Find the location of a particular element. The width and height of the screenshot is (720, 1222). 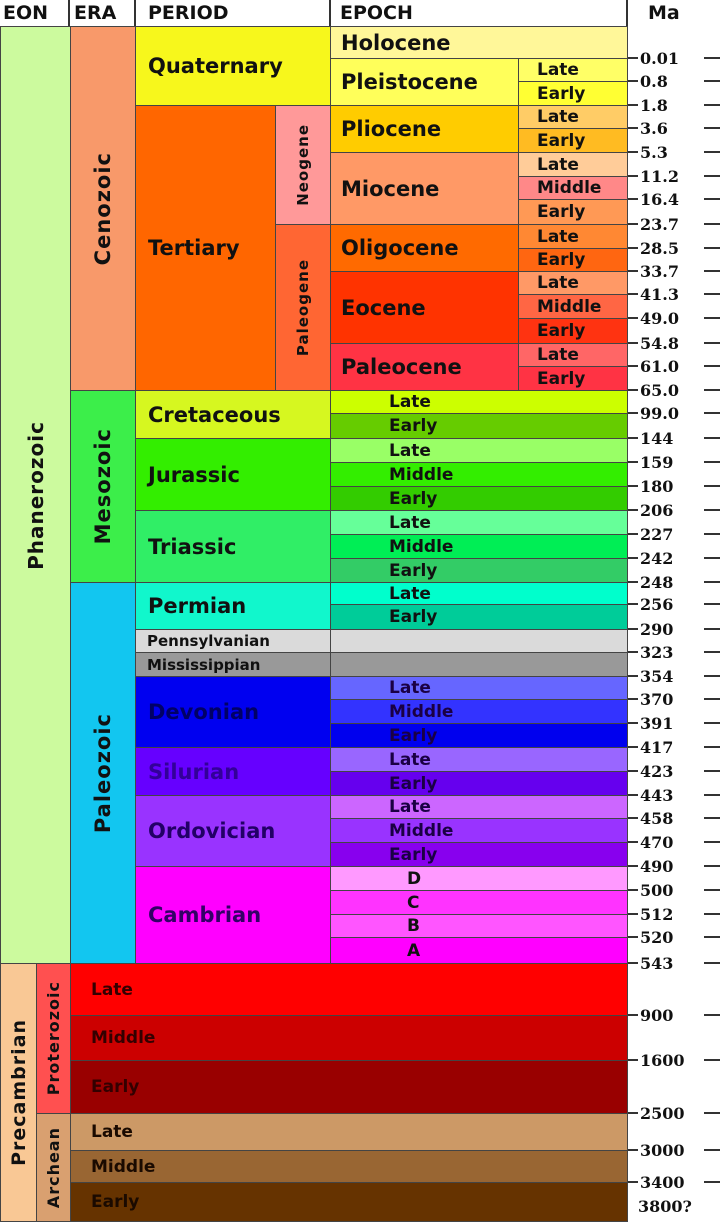

ma-tick: 391 is located at coordinates (674, 723).